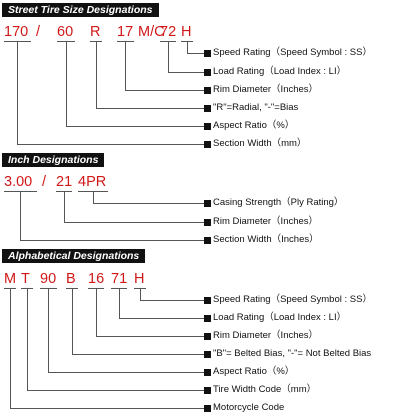 This screenshot has height=420, width=400. Describe the element at coordinates (65, 32) in the screenshot. I see `code-aspect-ratio: 60` at that location.